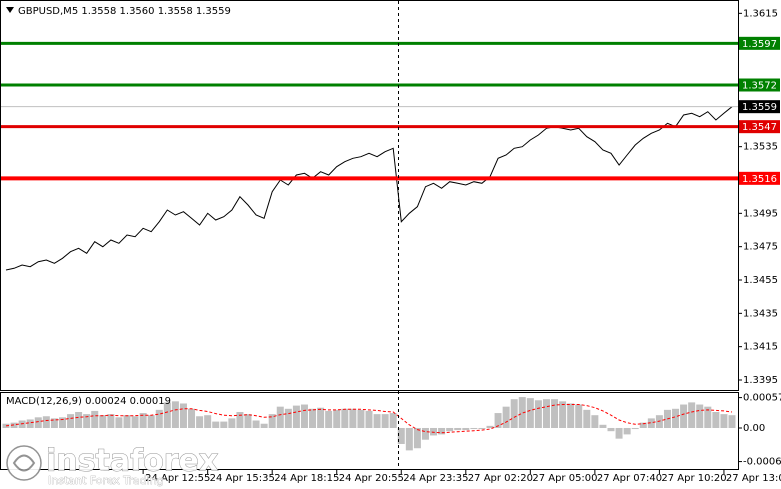  What do you see at coordinates (760, 13) in the screenshot?
I see `y-tick-label: 1.3615` at bounding box center [760, 13].